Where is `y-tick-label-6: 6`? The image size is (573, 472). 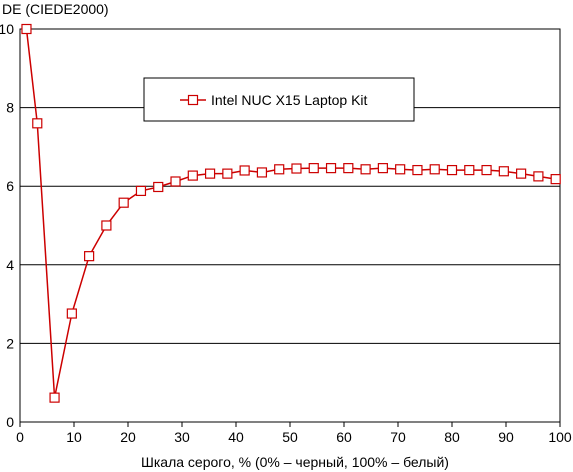
y-tick-label-6: 6 is located at coordinates (10, 186).